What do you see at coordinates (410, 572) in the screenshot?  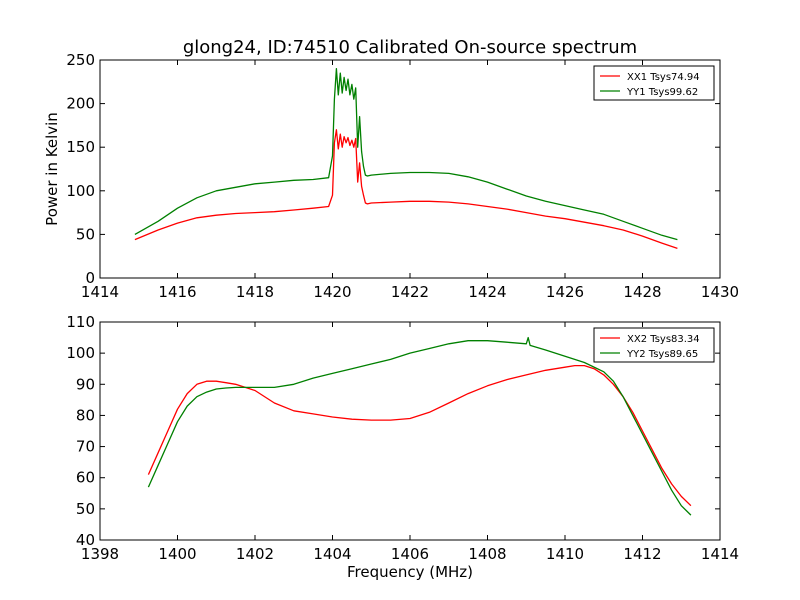 I see `chart2-xlabel: Frequency (MHz)` at bounding box center [410, 572].